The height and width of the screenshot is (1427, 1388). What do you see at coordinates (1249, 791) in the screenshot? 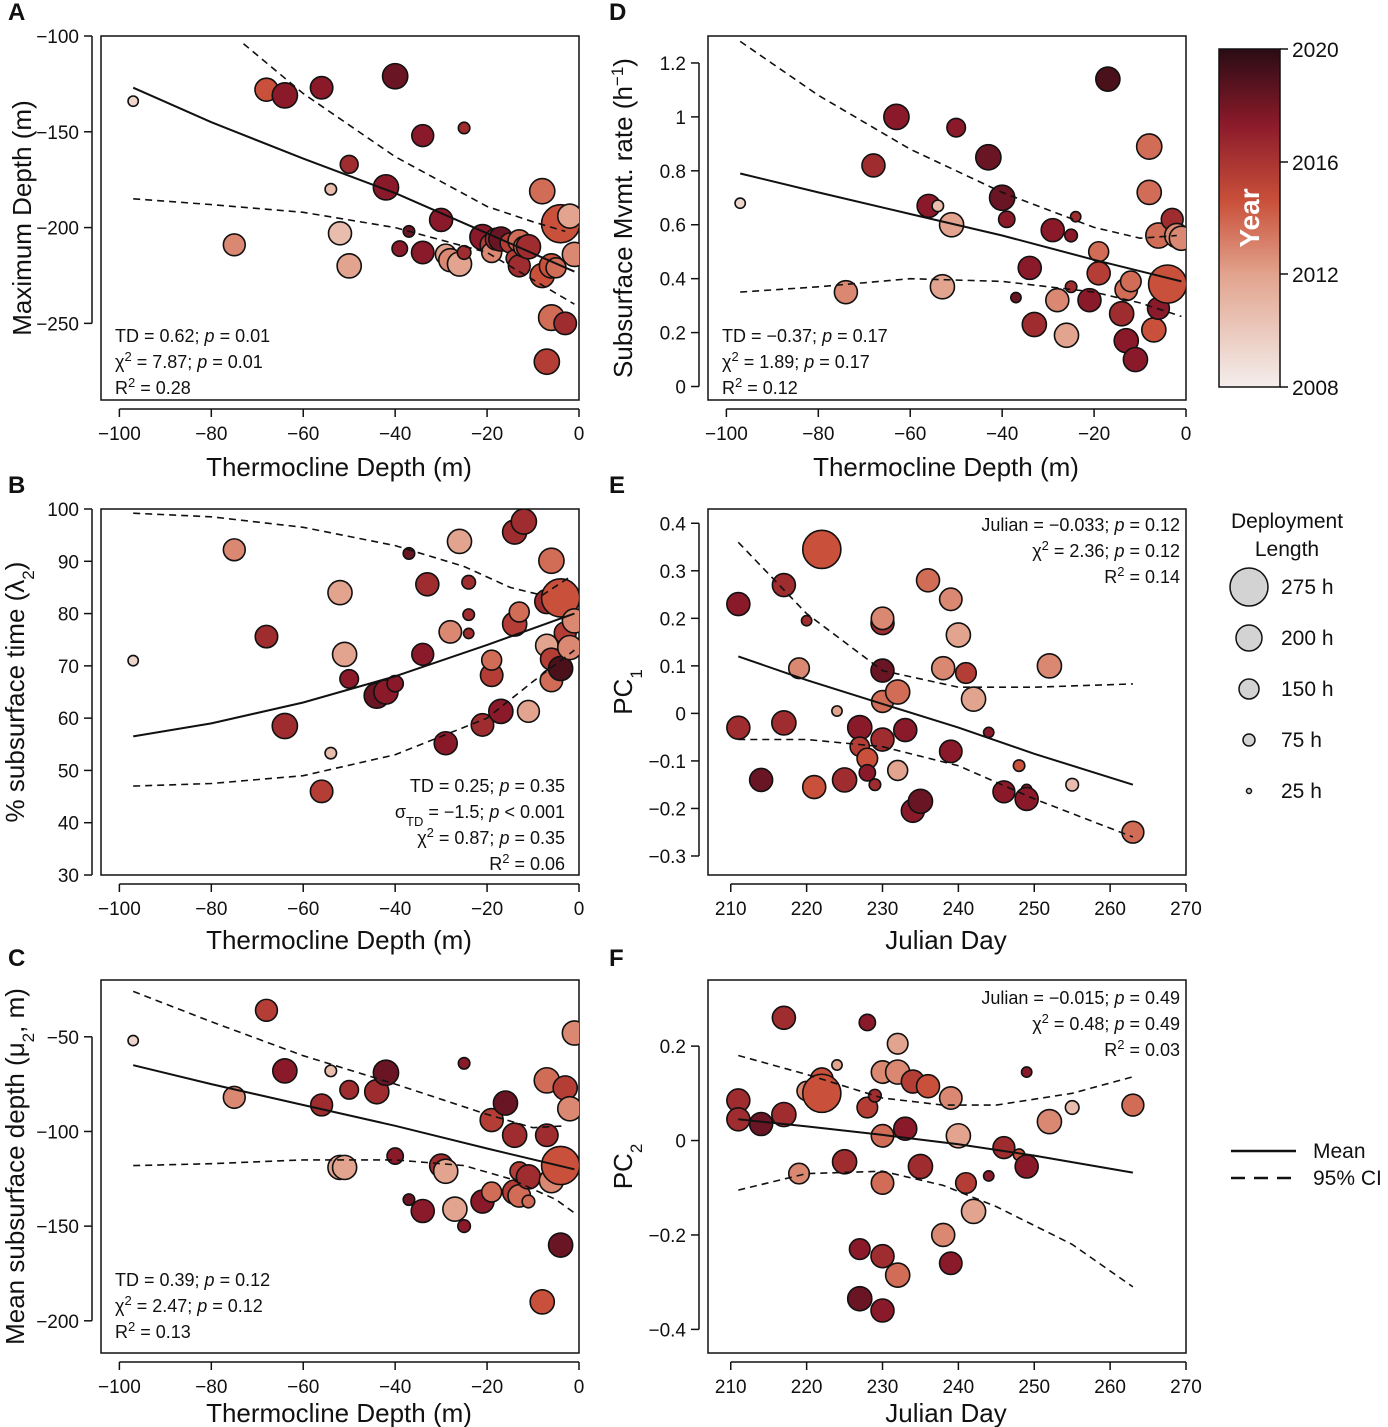
I see `deployment-size-marker` at bounding box center [1249, 791].